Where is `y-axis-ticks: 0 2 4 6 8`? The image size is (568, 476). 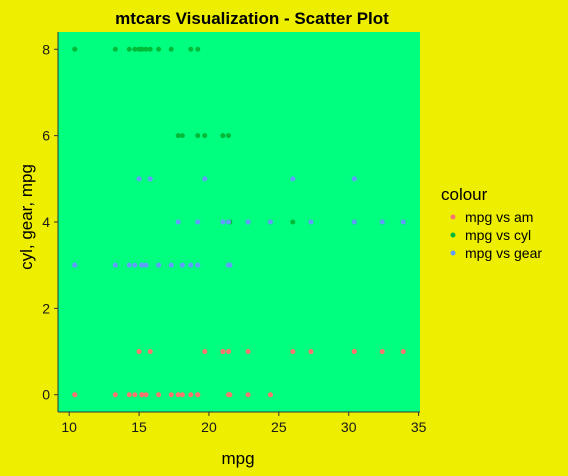
y-axis-ticks: 0 2 4 6 8 is located at coordinates (50, 222).